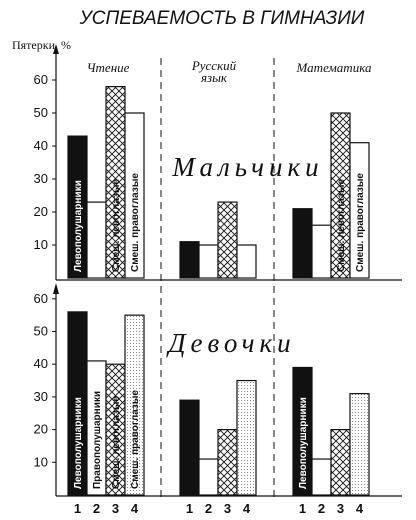  What do you see at coordinates (41, 79) in the screenshot?
I see `boys-tick-label-60: 60` at bounding box center [41, 79].